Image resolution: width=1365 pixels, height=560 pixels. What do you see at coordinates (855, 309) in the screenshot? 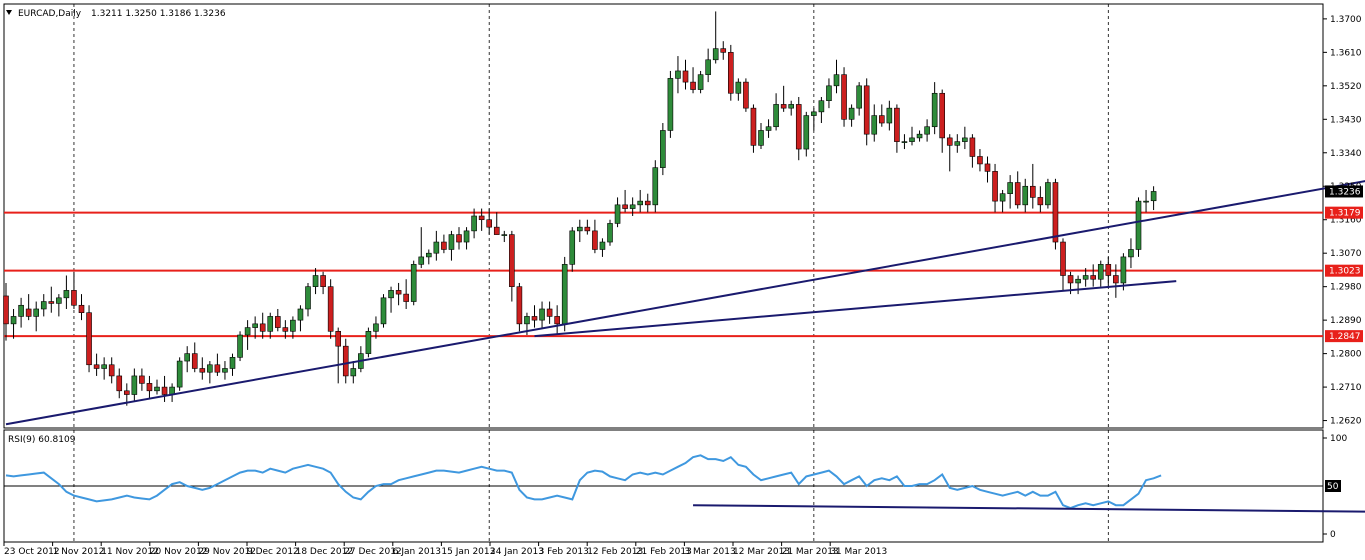
I see `trendline` at bounding box center [855, 309].